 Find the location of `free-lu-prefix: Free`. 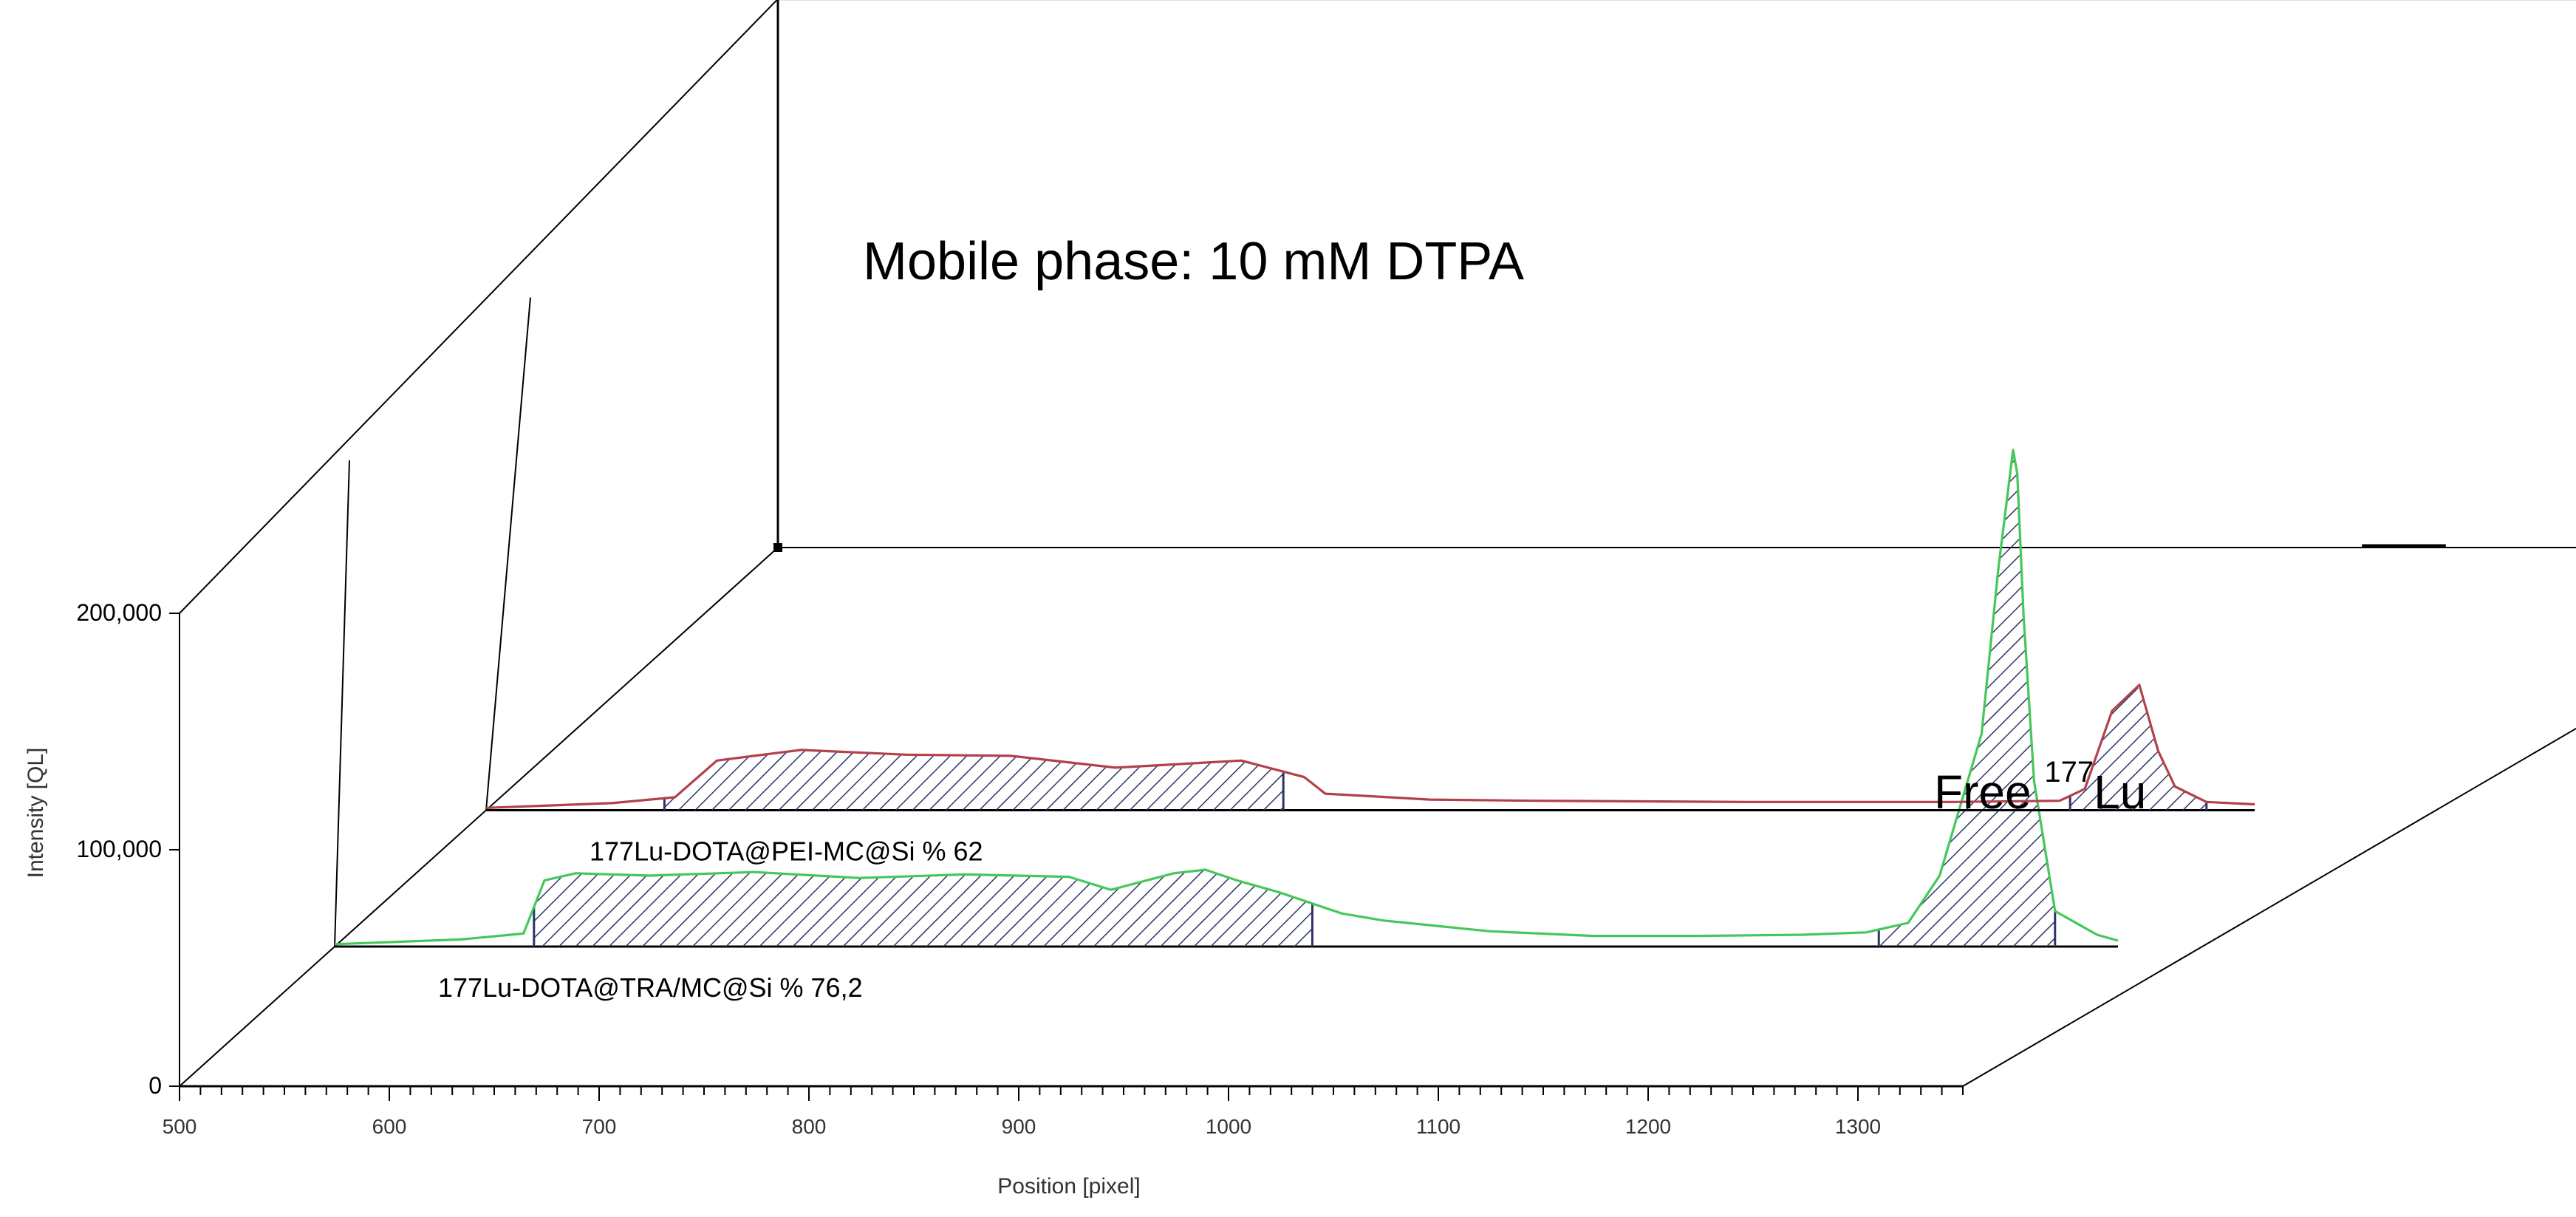

free-lu-prefix: Free is located at coordinates (1989, 793).